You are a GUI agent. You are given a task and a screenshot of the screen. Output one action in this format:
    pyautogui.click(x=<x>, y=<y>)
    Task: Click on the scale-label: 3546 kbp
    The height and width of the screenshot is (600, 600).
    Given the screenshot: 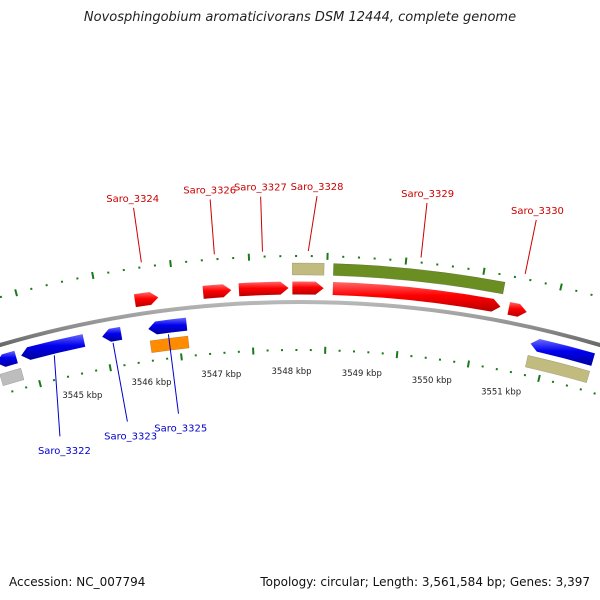 What is the action you would take?
    pyautogui.click(x=151, y=383)
    